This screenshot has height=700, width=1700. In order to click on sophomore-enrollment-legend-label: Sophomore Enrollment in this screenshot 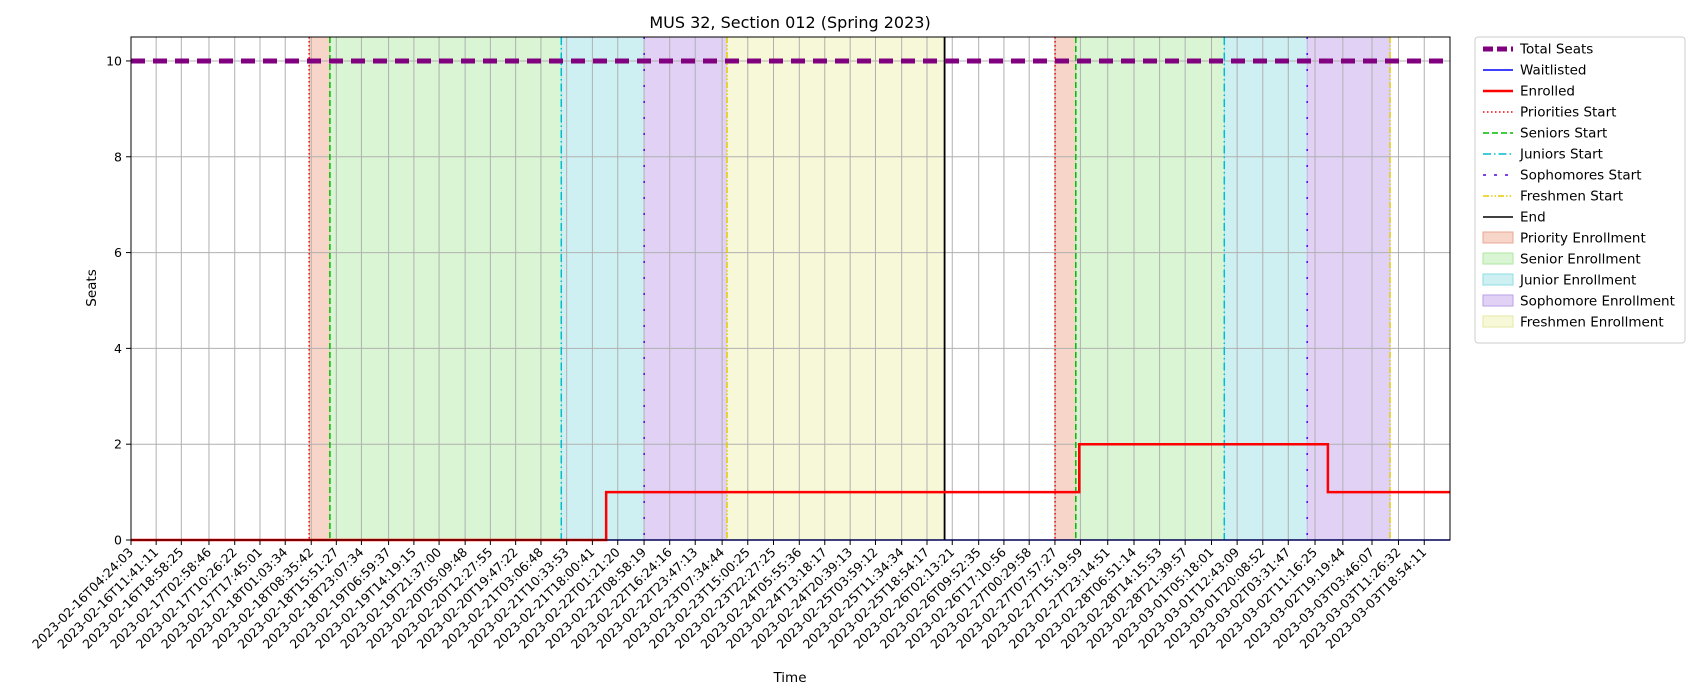, I will do `click(1597, 302)`.